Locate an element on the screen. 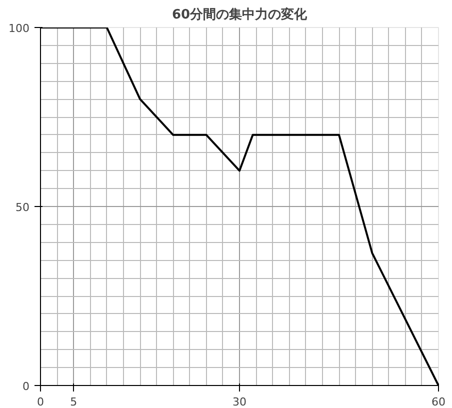 The height and width of the screenshot is (408, 452). x-tick-label: 60 is located at coordinates (439, 402).